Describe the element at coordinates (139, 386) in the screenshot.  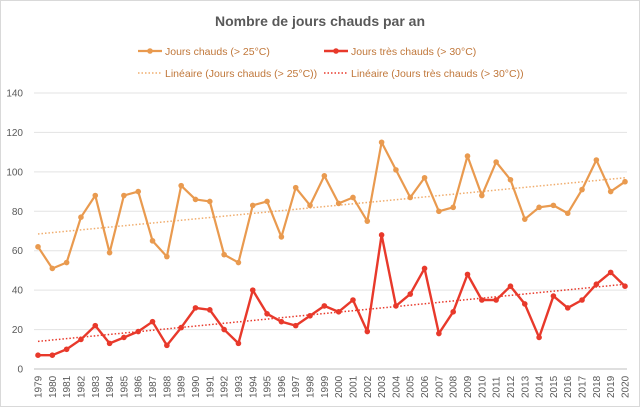
I see `x-tick-label: 1986` at that location.